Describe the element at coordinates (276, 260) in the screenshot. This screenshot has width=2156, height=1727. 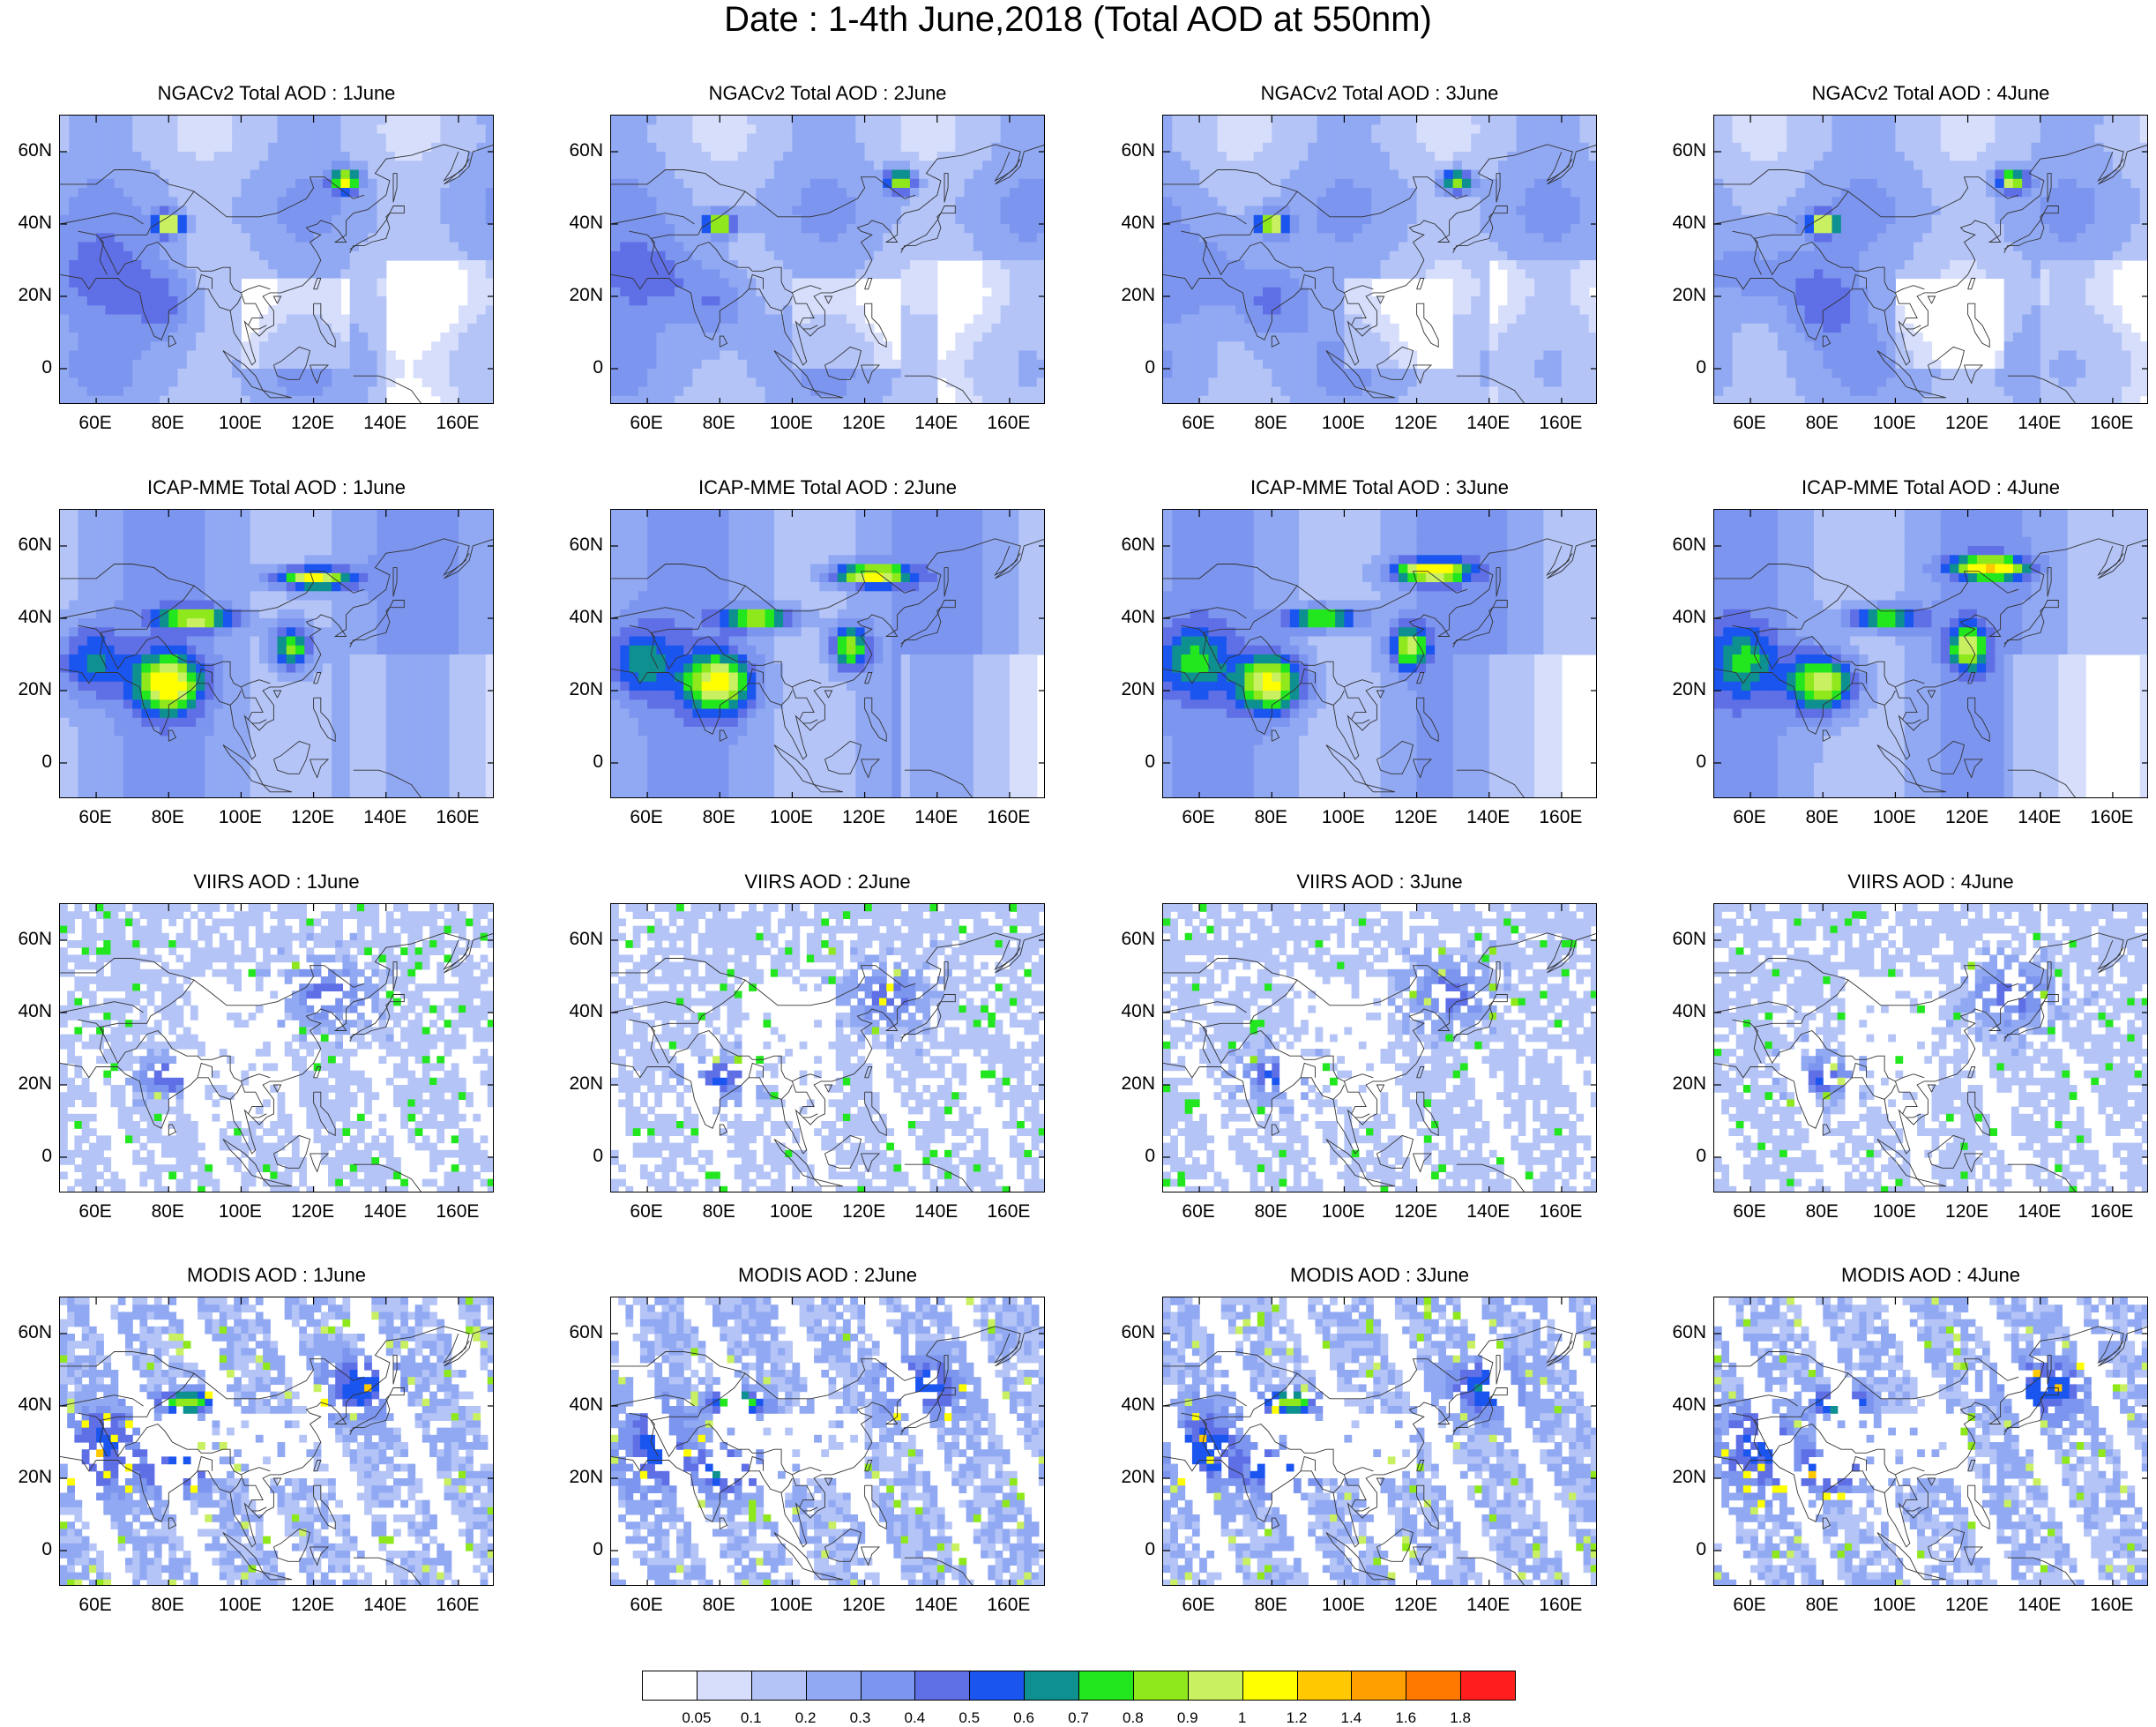
I see `aod-map` at that location.